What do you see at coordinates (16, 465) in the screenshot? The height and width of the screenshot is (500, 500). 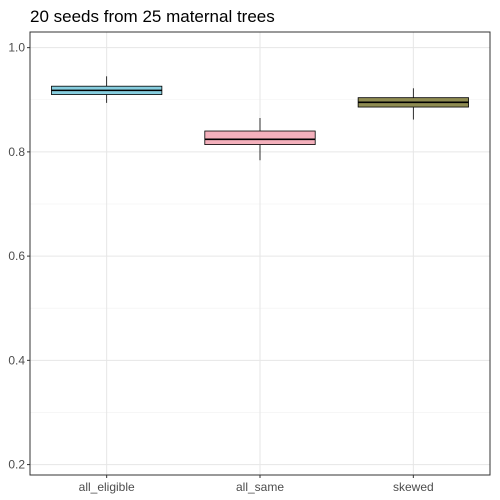 I see `y-tick-label: 0.2` at bounding box center [16, 465].